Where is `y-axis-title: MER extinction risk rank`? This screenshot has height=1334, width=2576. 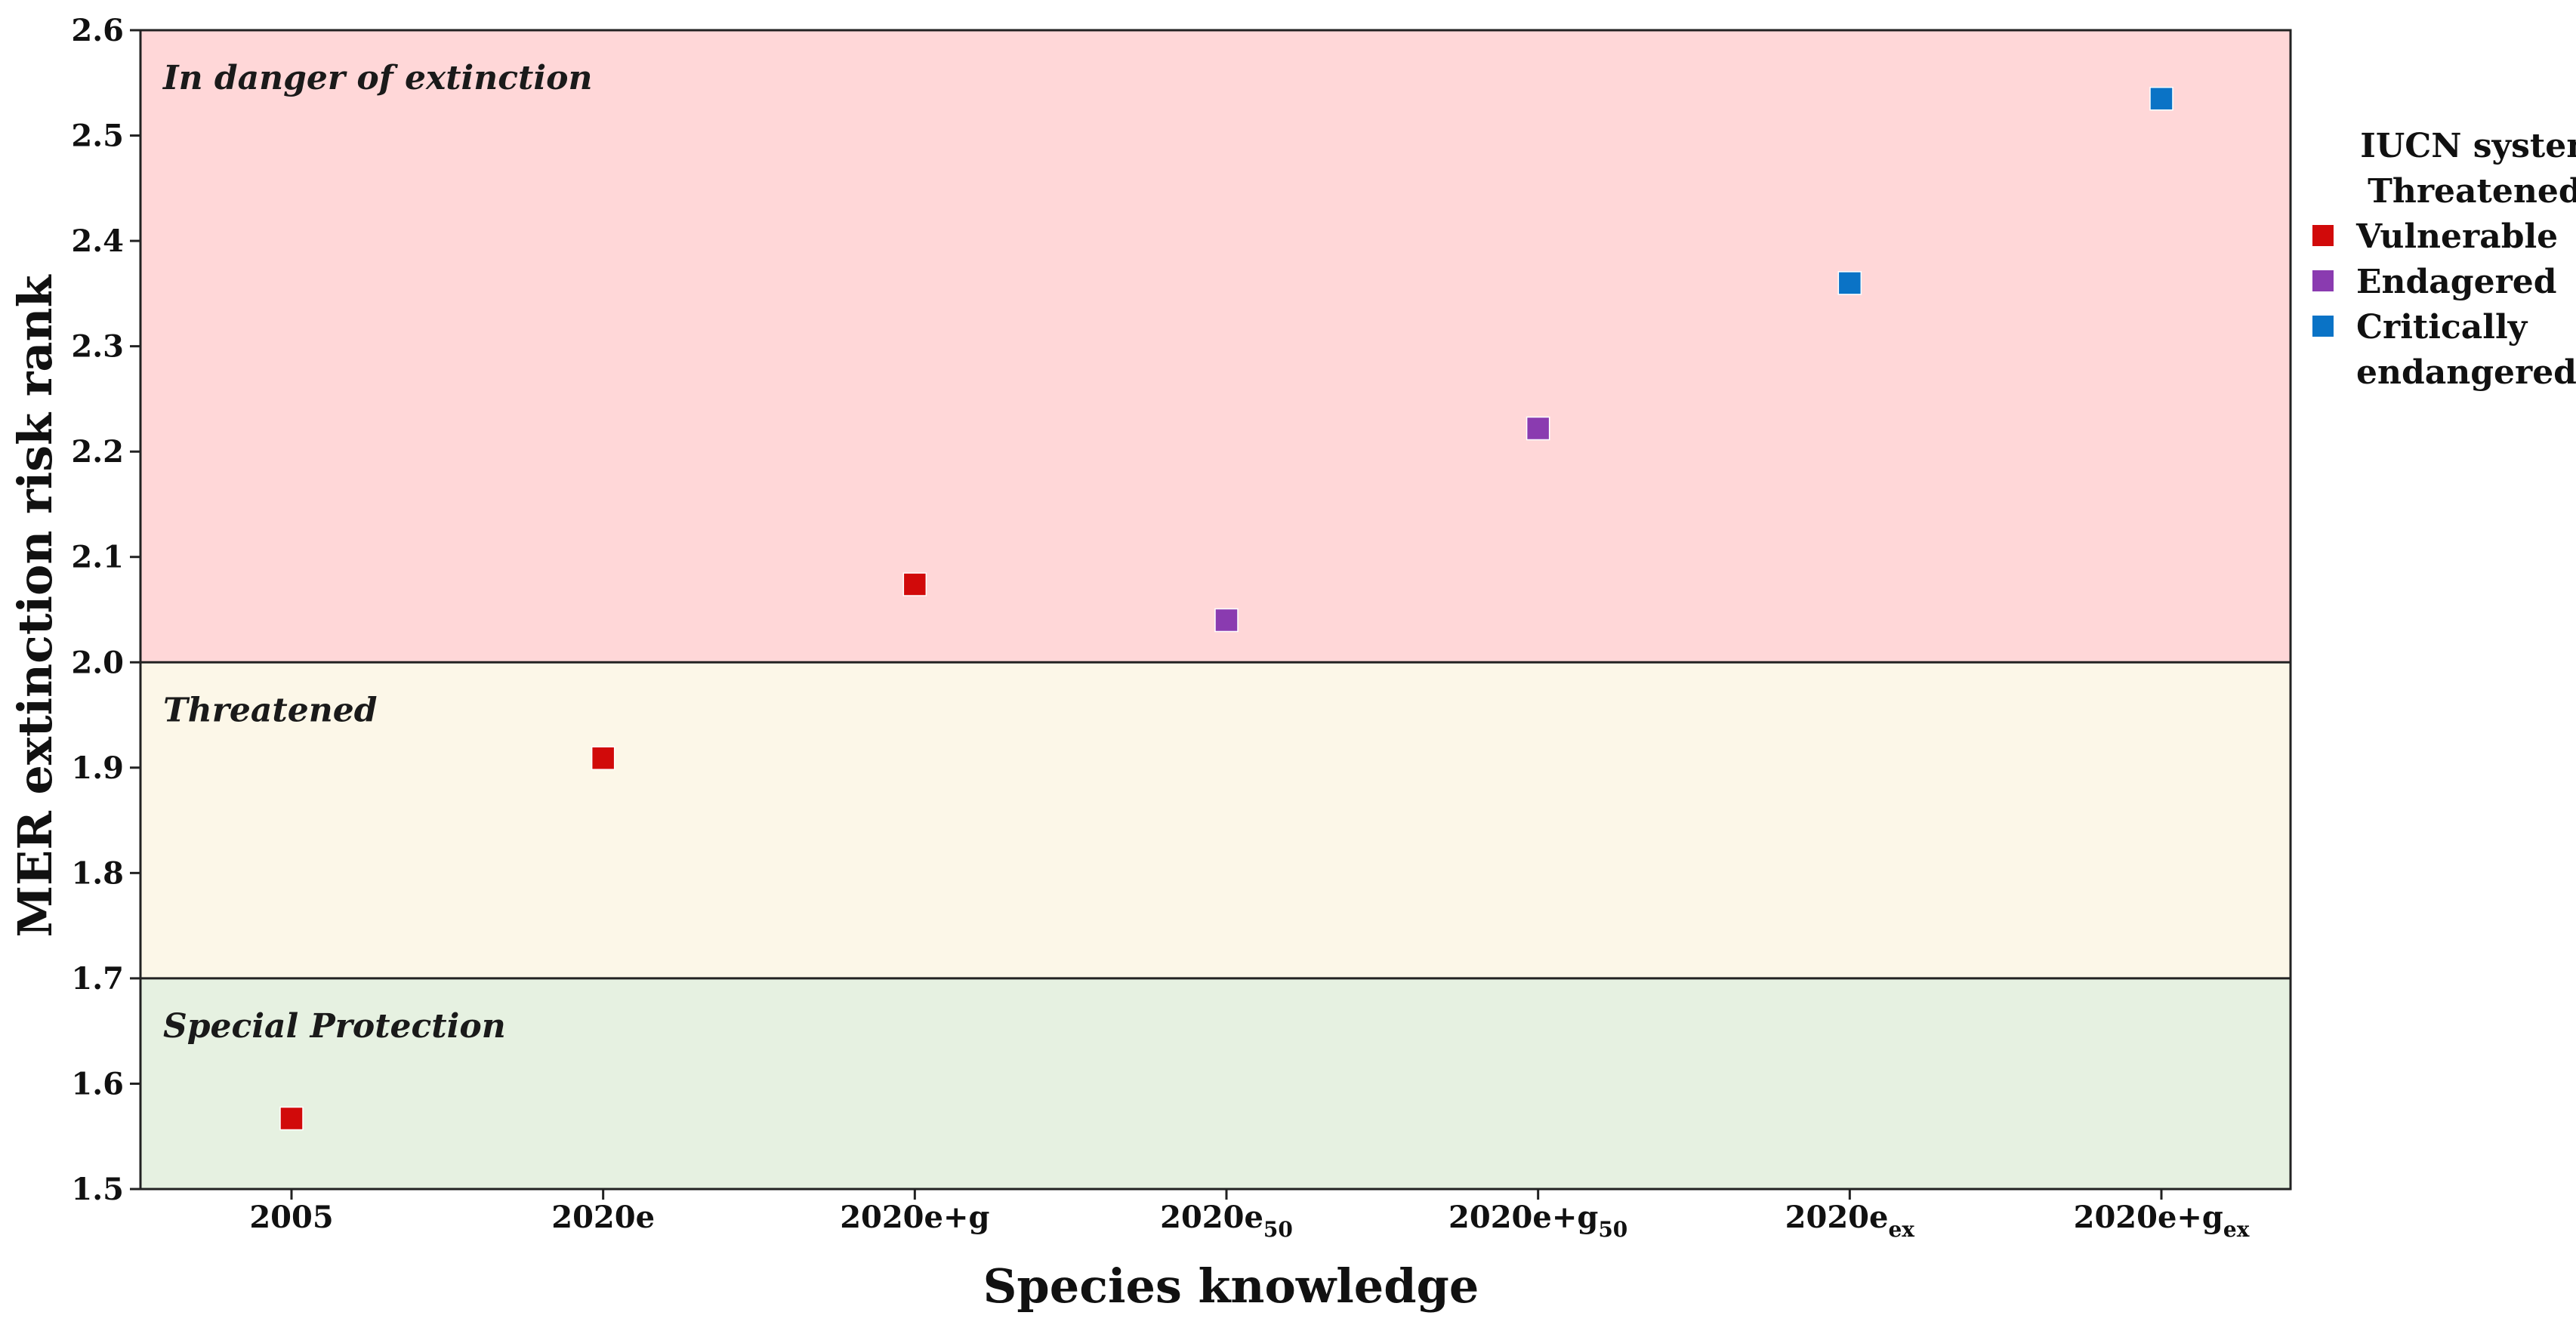
y-axis-title: MER extinction risk rank is located at coordinates (35, 605).